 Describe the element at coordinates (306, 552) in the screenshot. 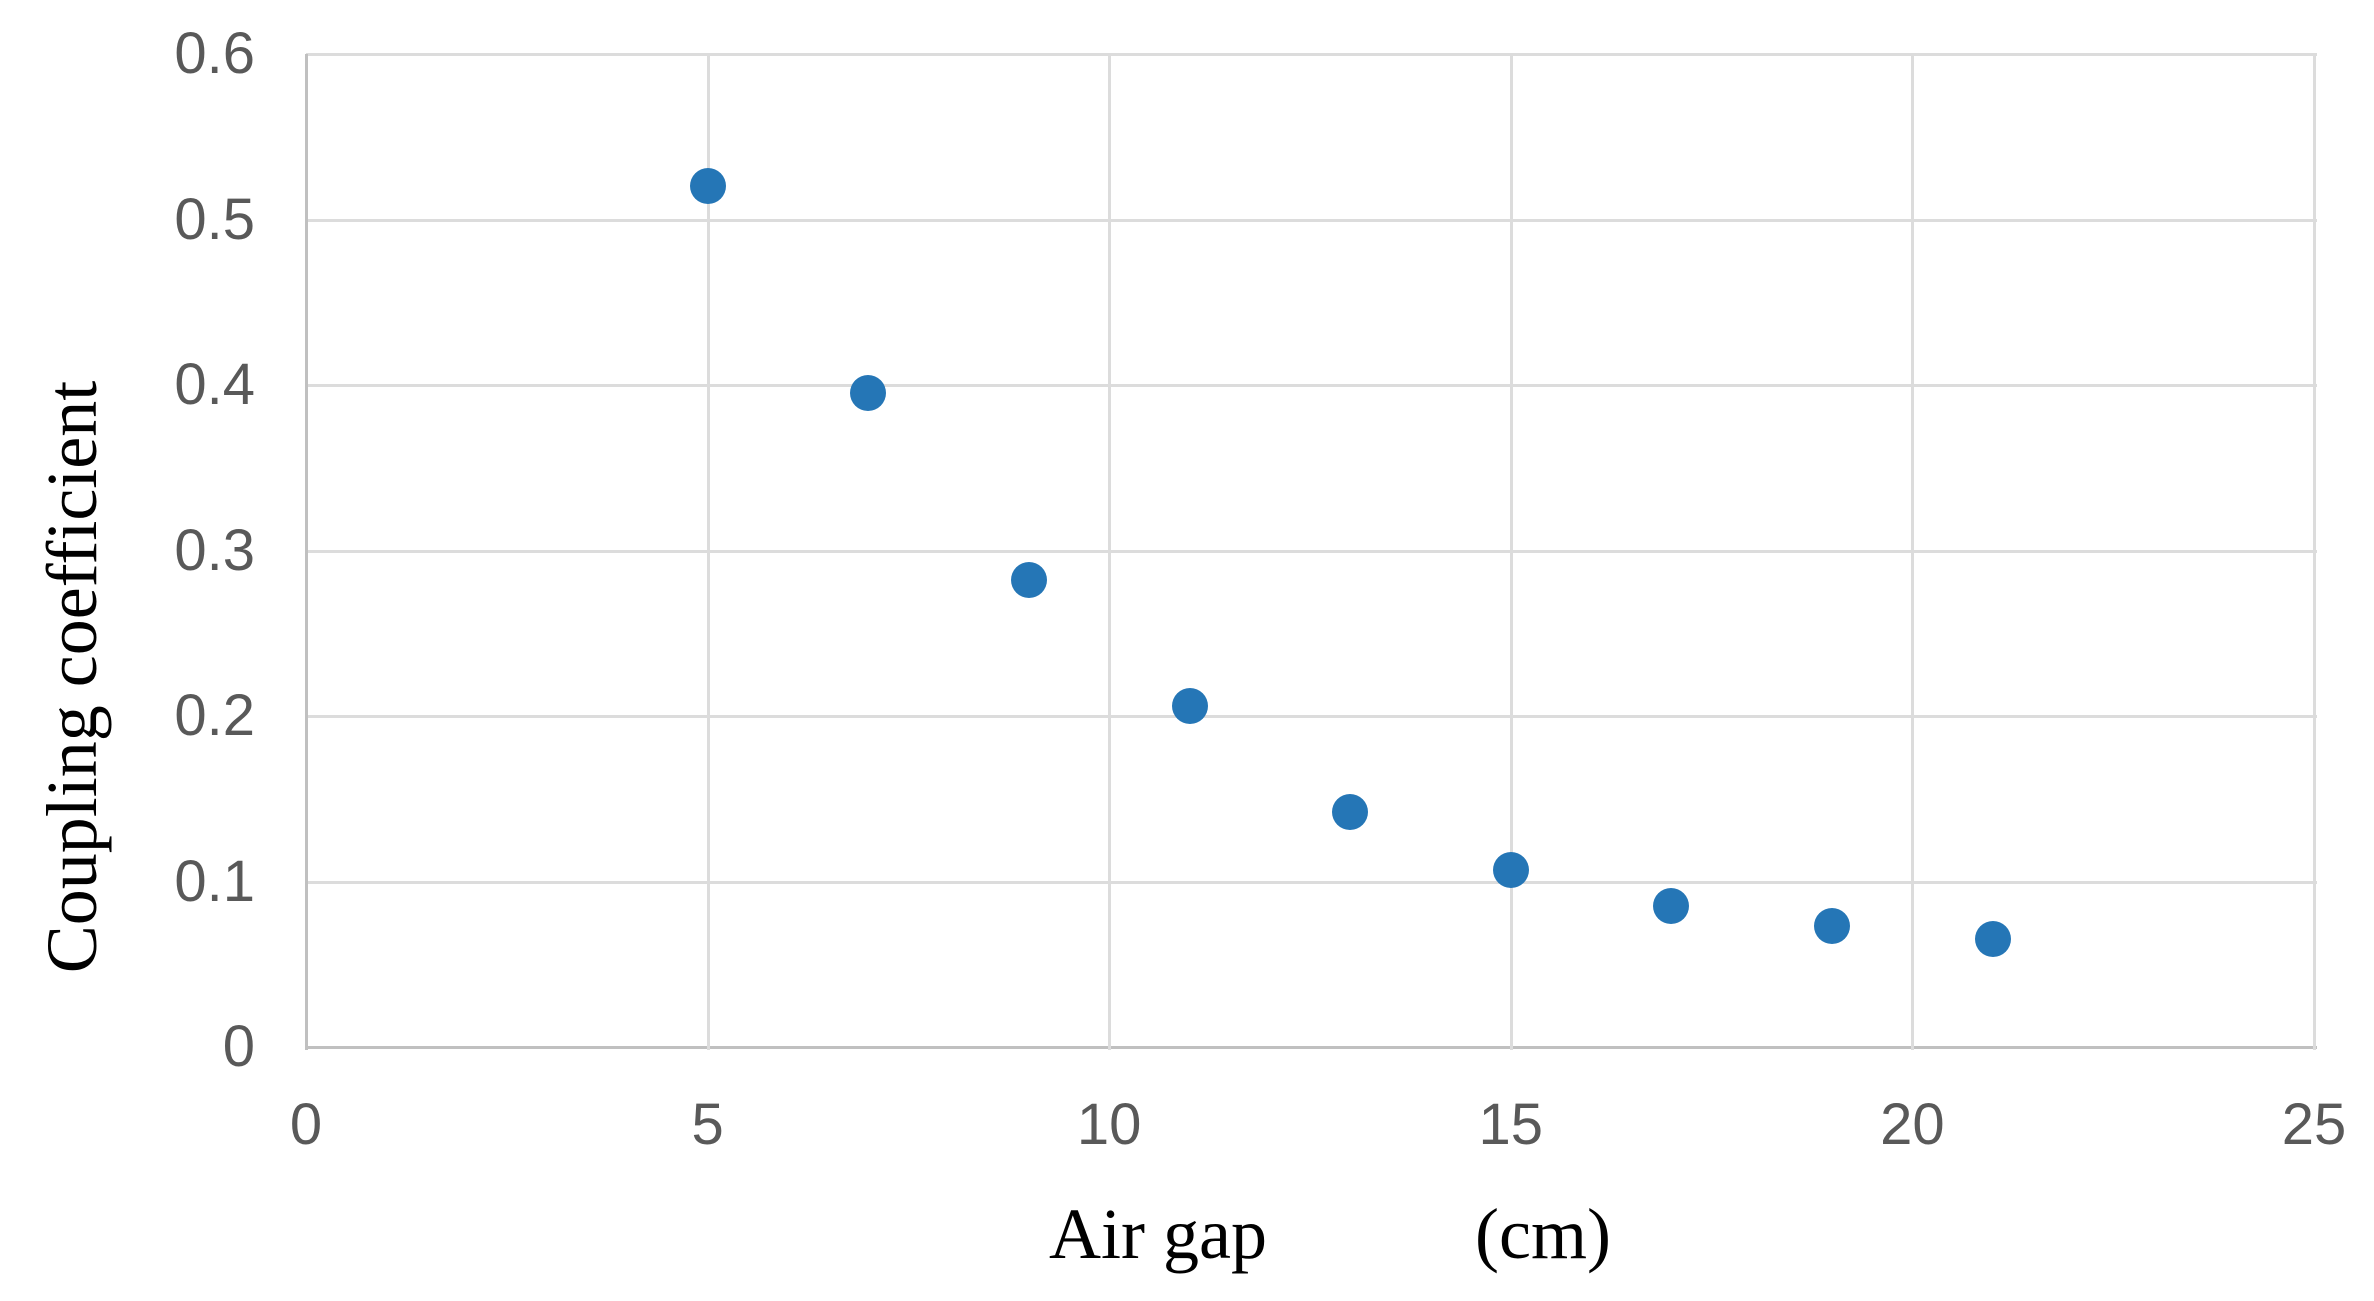

I see `y-axis-line` at that location.